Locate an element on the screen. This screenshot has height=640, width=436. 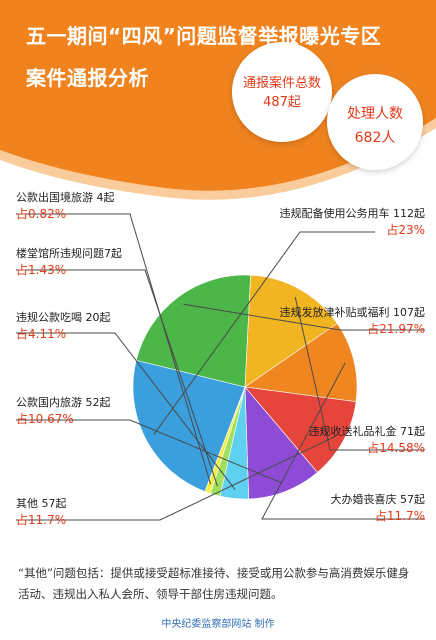
slice-label-other: 其他 57起 占11.7% is located at coordinates (41, 512).